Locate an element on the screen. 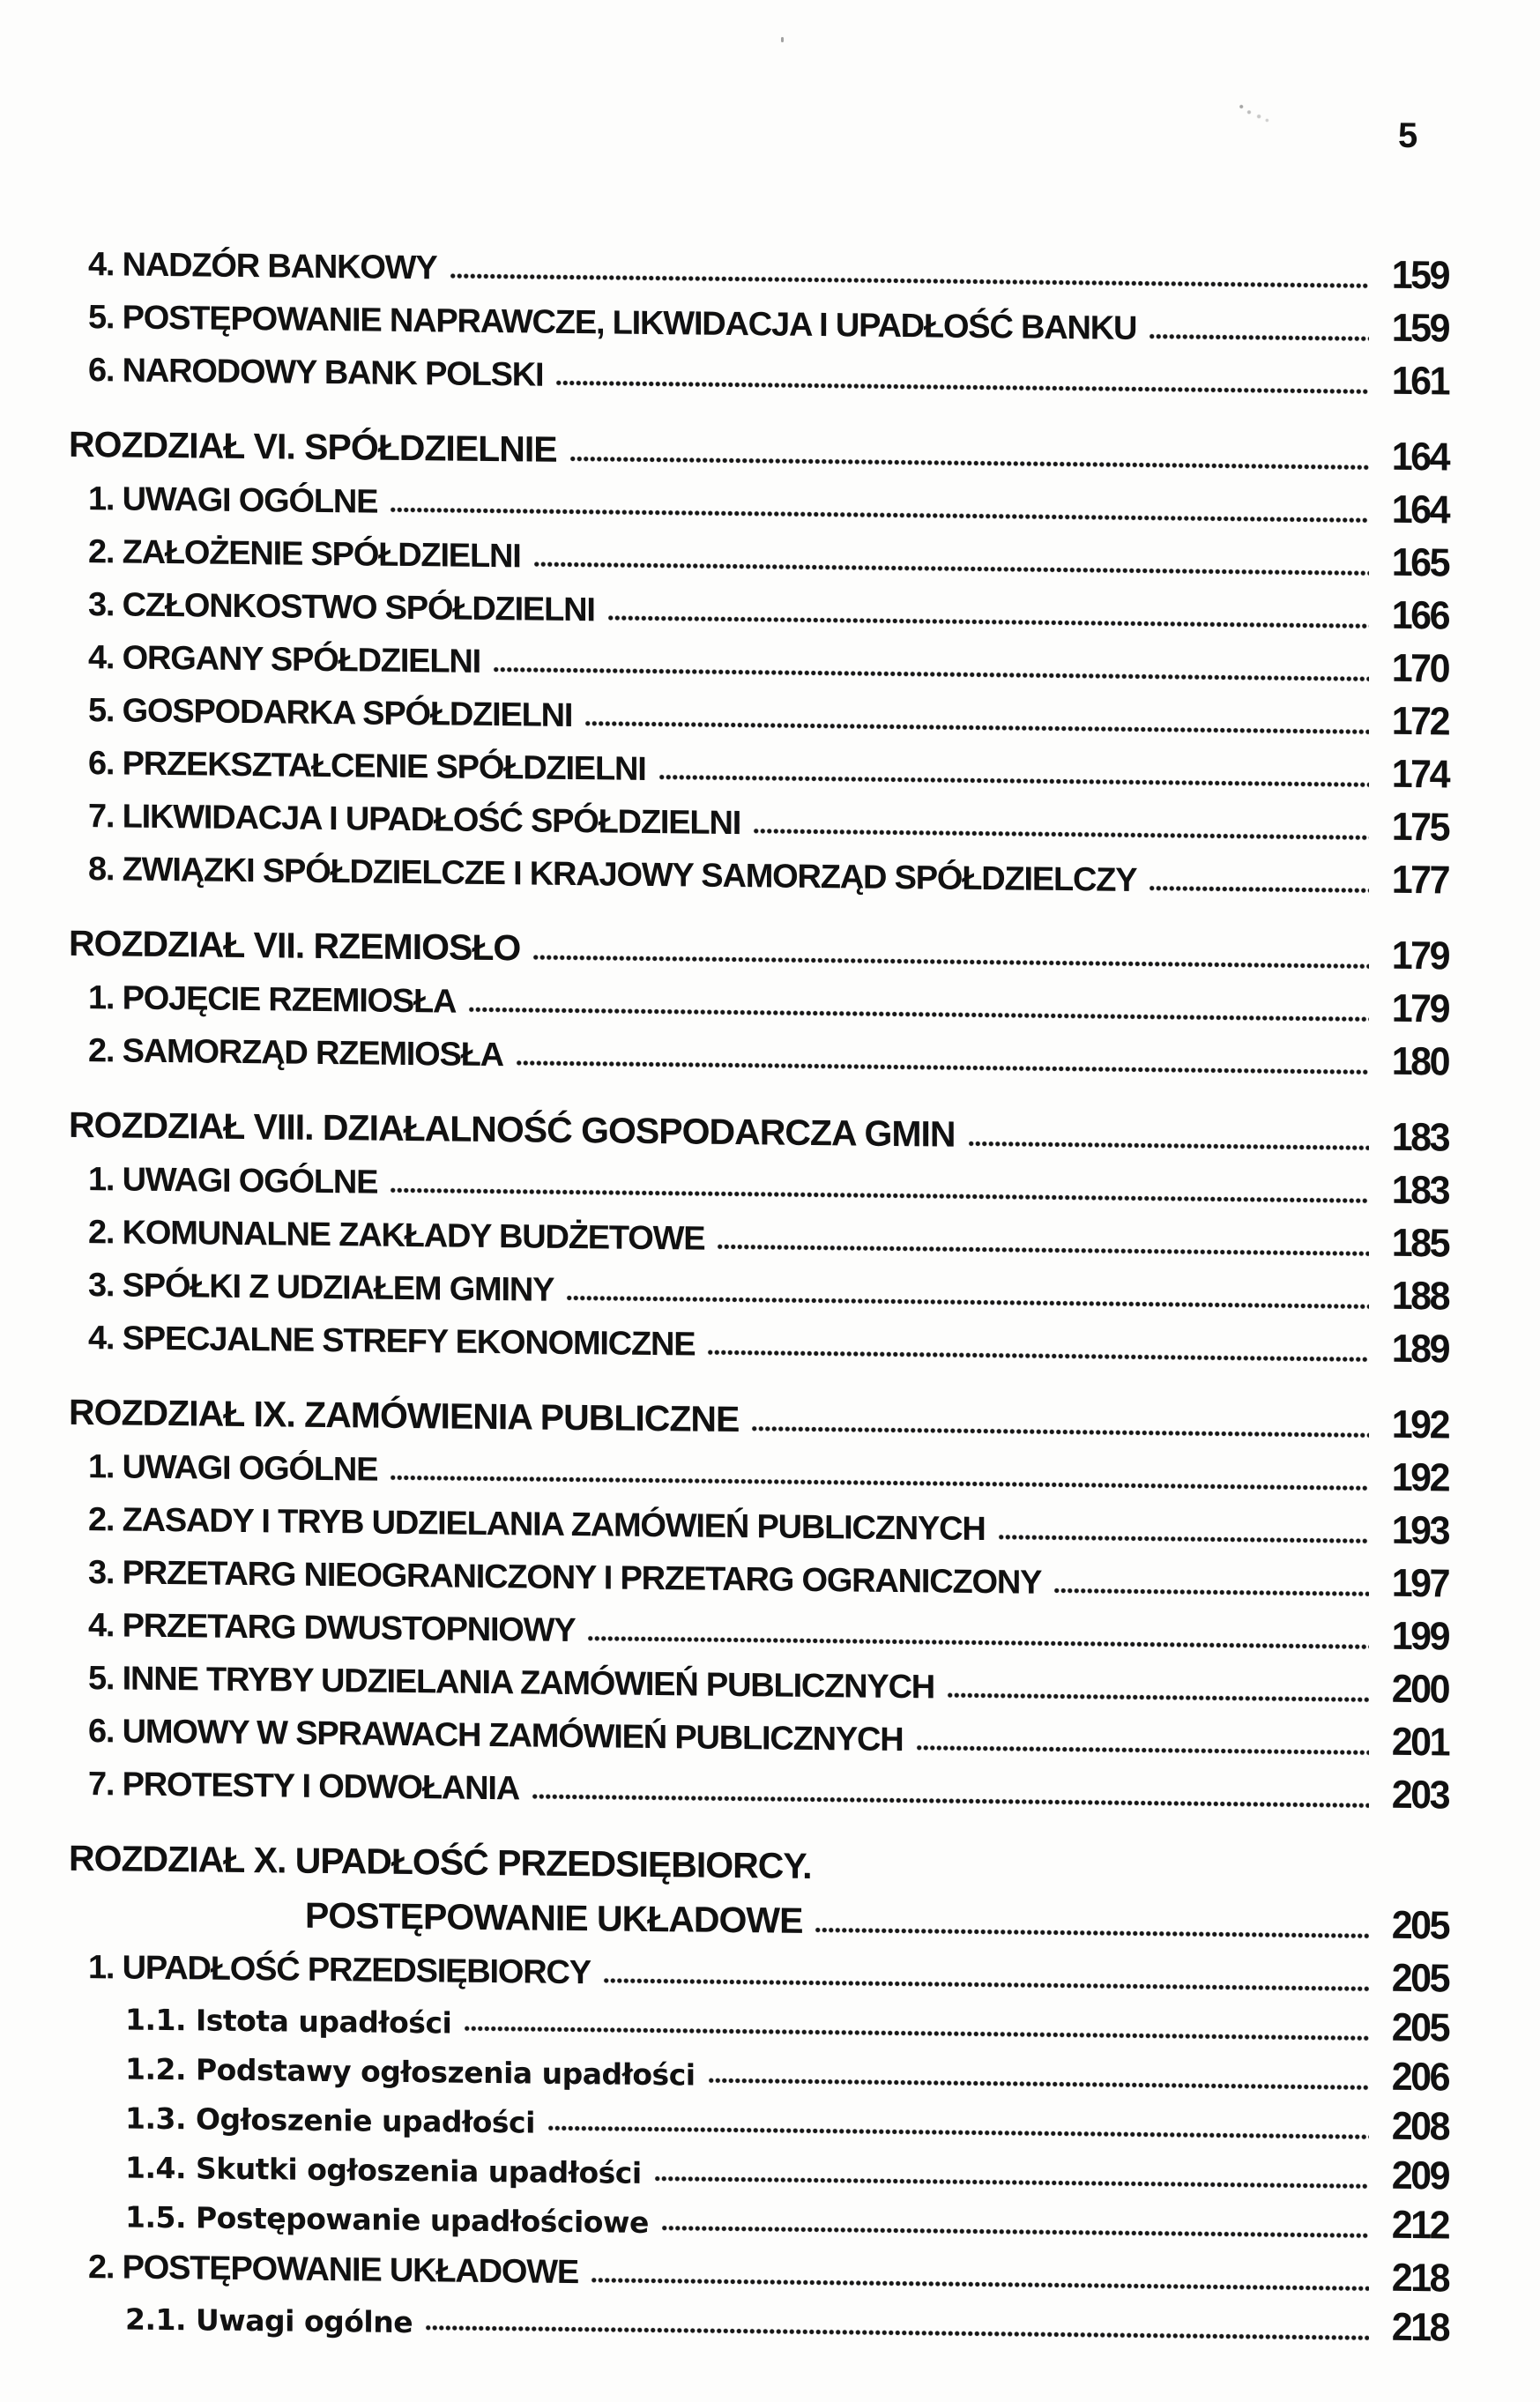 The width and height of the screenshot is (1540, 2402). toc-entry-label: 4. NADZÓR BANKOWY is located at coordinates (262, 266).